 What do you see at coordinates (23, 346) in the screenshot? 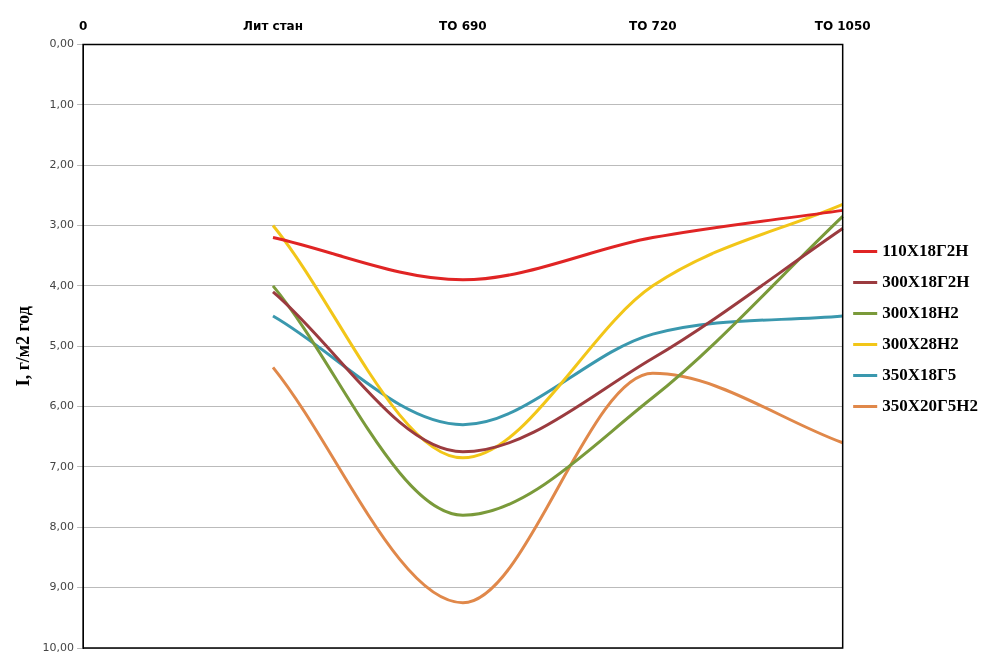
I see `y-axis-title: I, г/м2 год` at bounding box center [23, 346].